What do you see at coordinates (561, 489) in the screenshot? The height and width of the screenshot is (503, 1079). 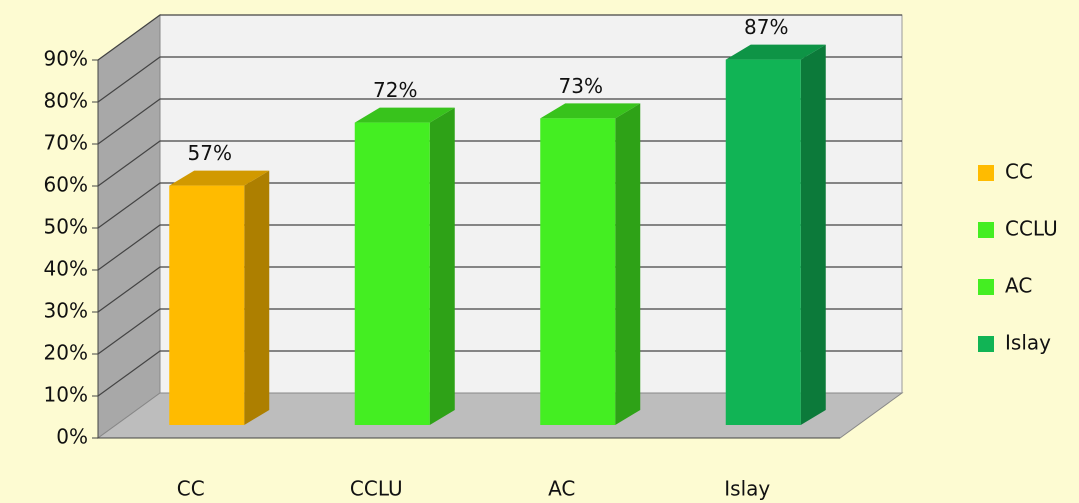 I see `x-tick-label: AC` at bounding box center [561, 489].